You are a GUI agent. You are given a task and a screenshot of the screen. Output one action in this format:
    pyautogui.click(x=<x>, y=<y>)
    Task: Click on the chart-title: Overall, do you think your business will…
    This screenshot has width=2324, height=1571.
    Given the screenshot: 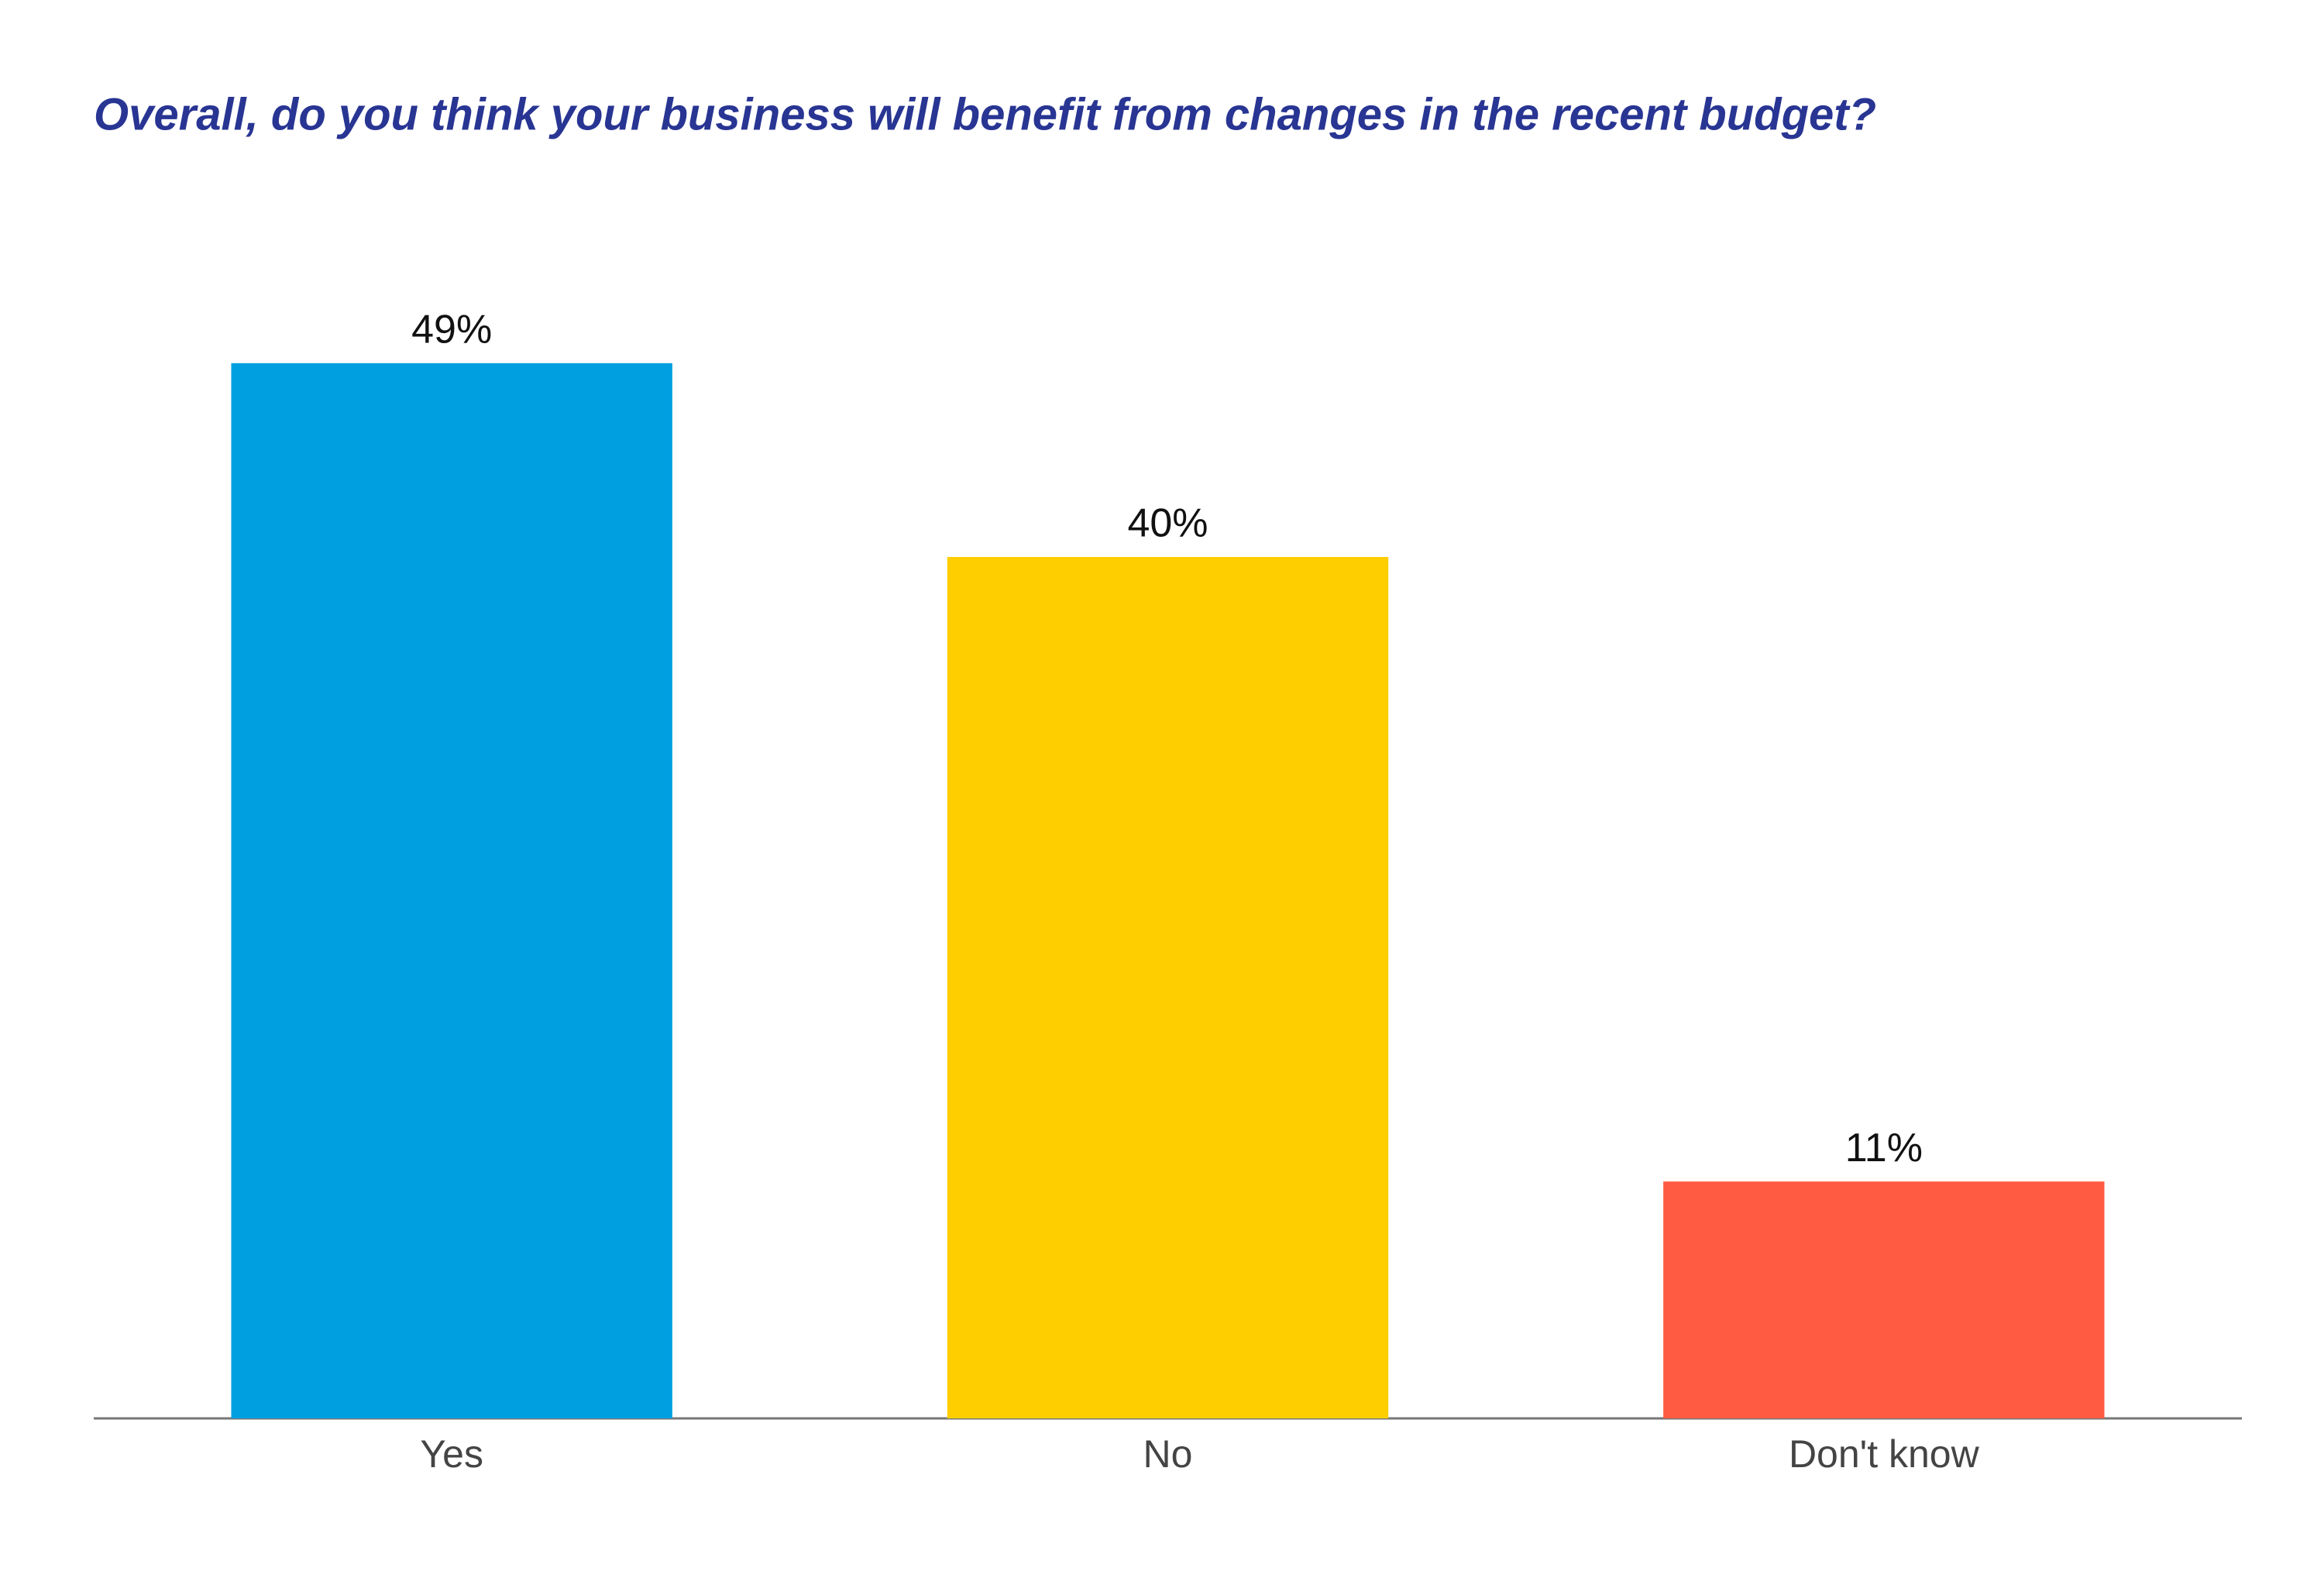 What is the action you would take?
    pyautogui.click(x=985, y=114)
    